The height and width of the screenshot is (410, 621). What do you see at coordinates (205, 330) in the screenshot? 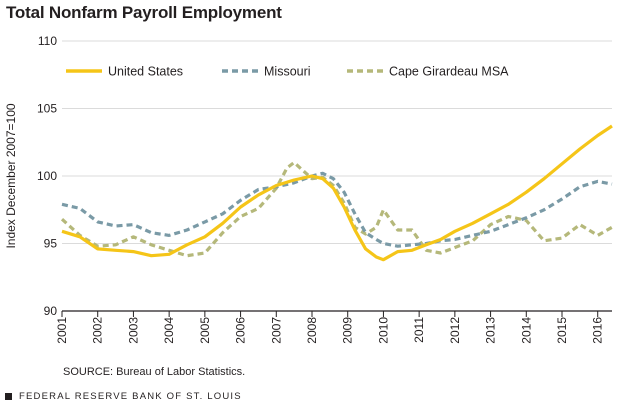
I see `x-tick-label: 2005` at bounding box center [205, 330].